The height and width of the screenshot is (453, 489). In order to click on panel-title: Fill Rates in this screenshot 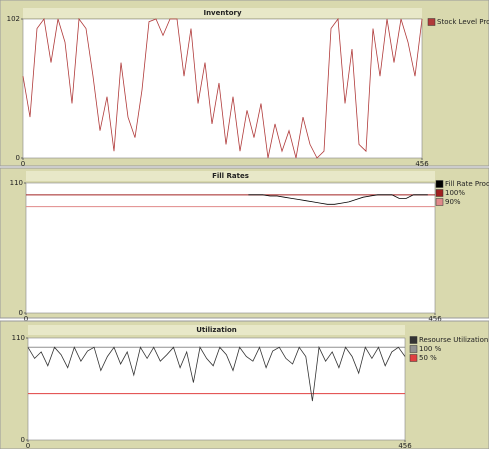, I will do `click(230, 176)`.